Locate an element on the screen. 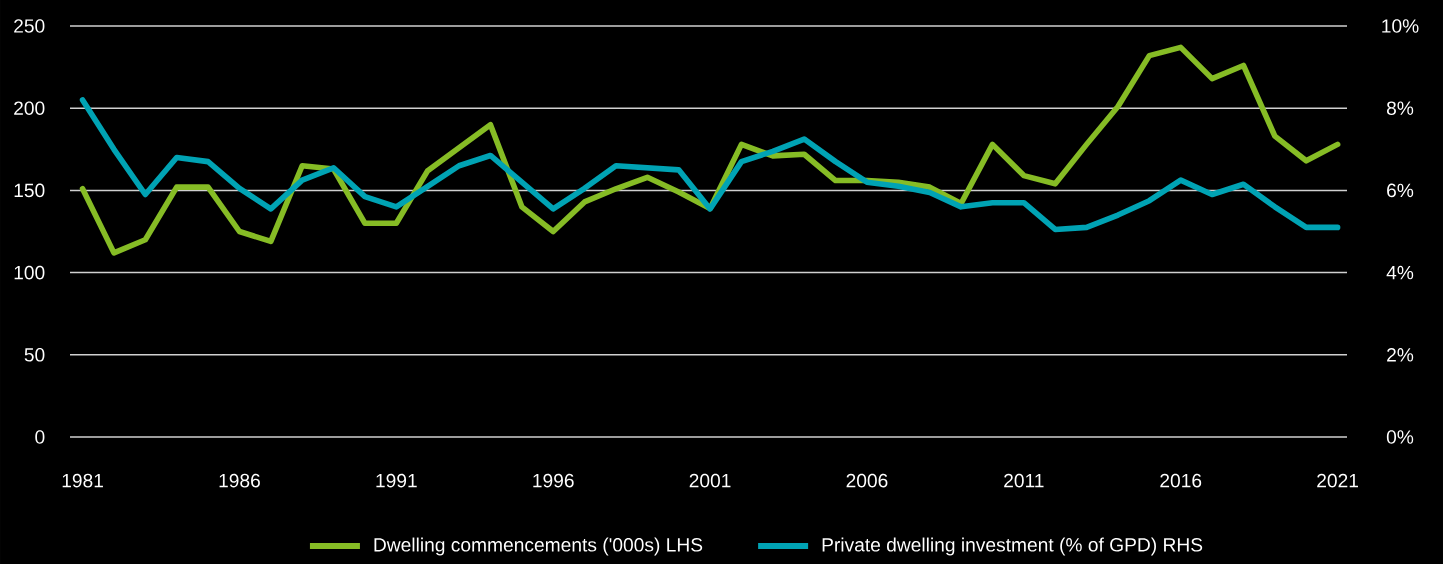  y-tick-label: 100 is located at coordinates (29, 272).